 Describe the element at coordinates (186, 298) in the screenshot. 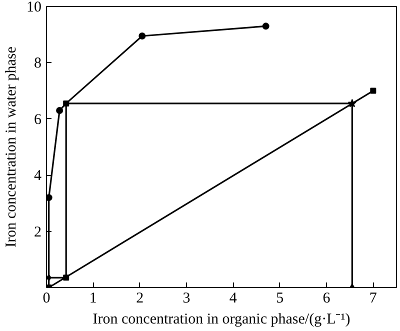

I see `x-tick-label: 3` at that location.